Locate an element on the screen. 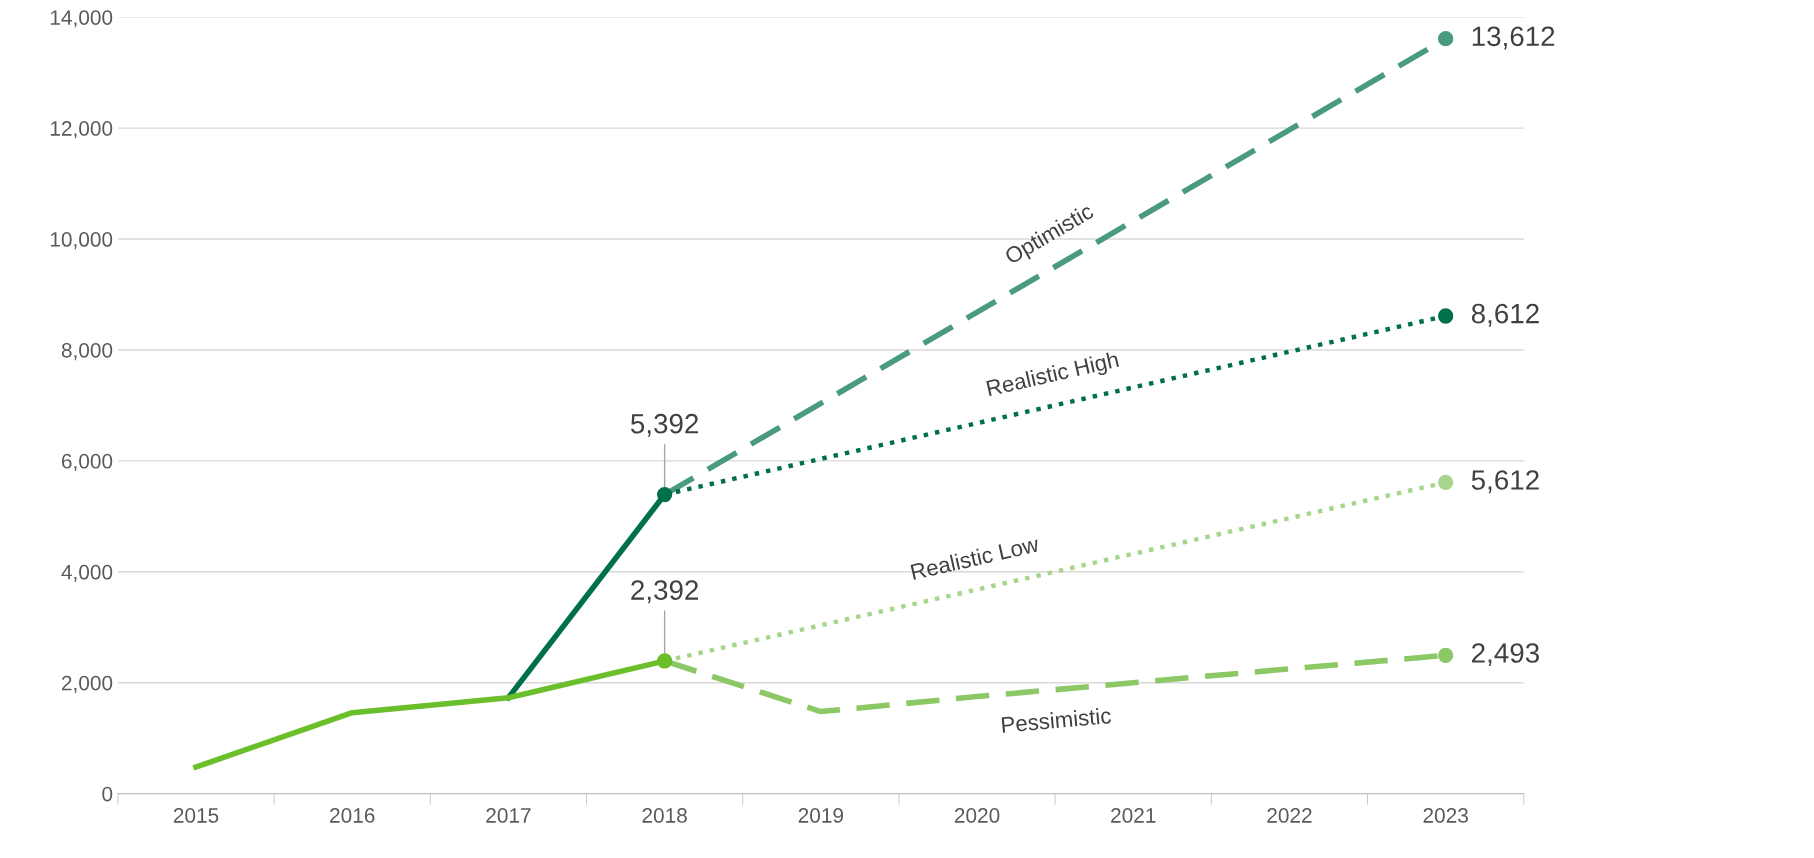 The height and width of the screenshot is (858, 1814). x-tick-label: 2017 is located at coordinates (508, 815).